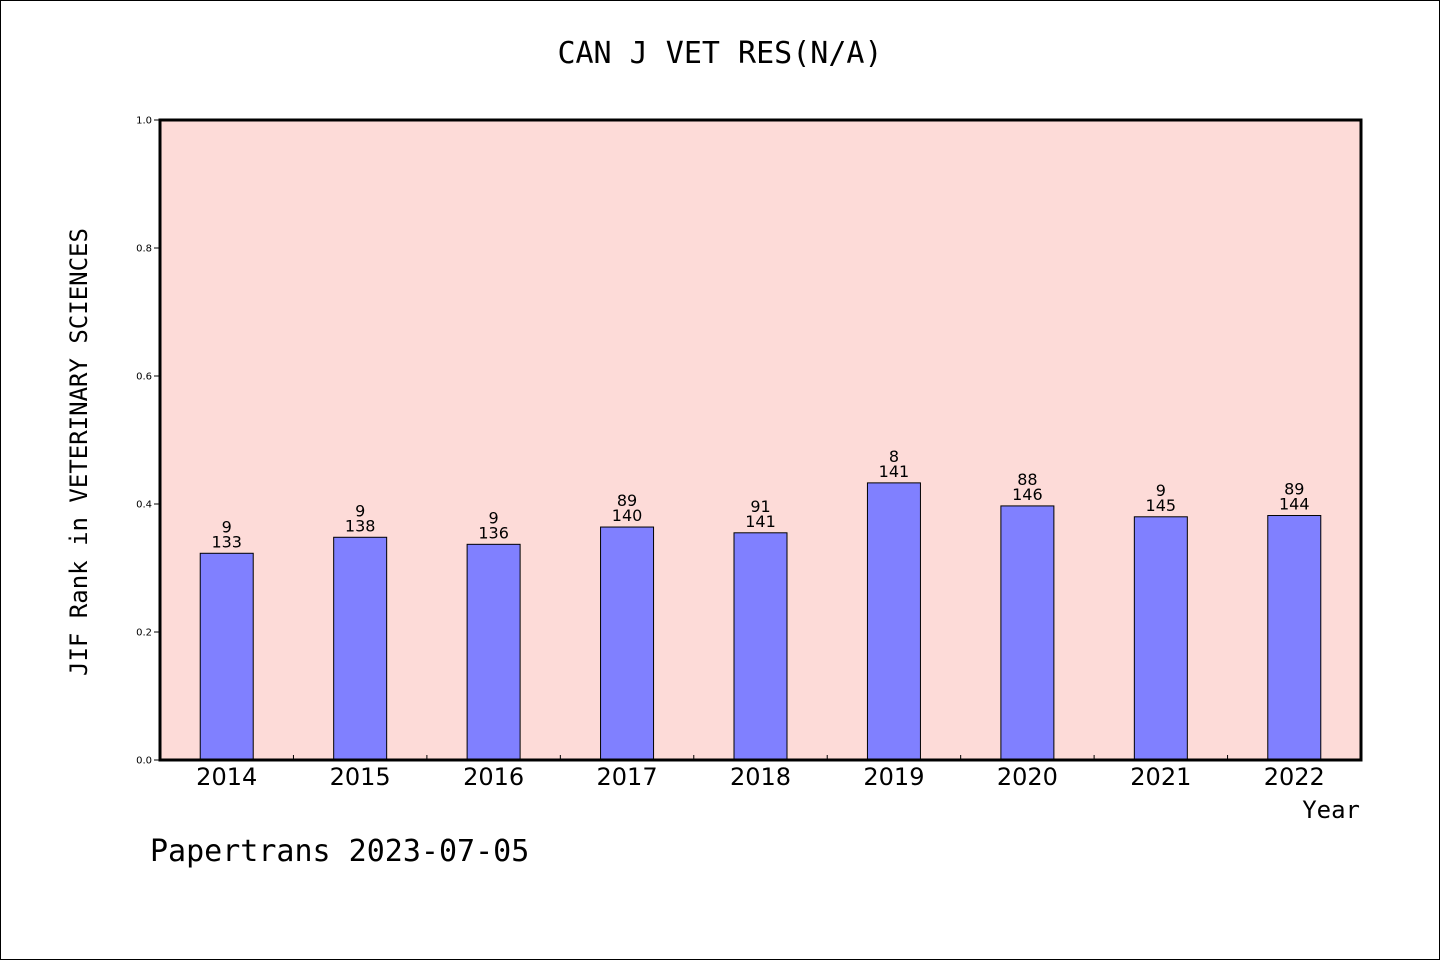 Image resolution: width=1440 pixels, height=960 pixels. Describe the element at coordinates (360, 525) in the screenshot. I see `bar-label-bottom: 138` at that location.